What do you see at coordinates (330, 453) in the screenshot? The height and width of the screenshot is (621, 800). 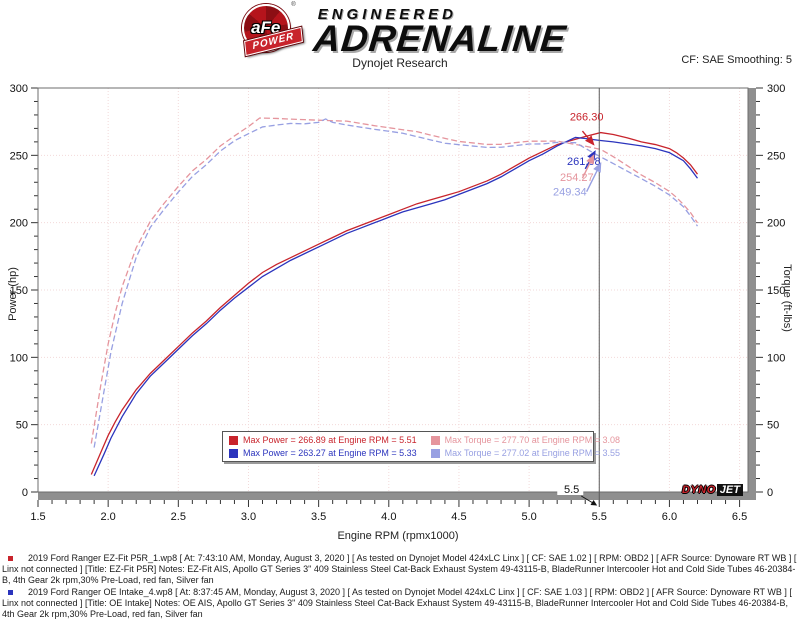 I see `legend-entry-label: Max Power = 263.27 at Engine RPM = 5.33` at bounding box center [330, 453].